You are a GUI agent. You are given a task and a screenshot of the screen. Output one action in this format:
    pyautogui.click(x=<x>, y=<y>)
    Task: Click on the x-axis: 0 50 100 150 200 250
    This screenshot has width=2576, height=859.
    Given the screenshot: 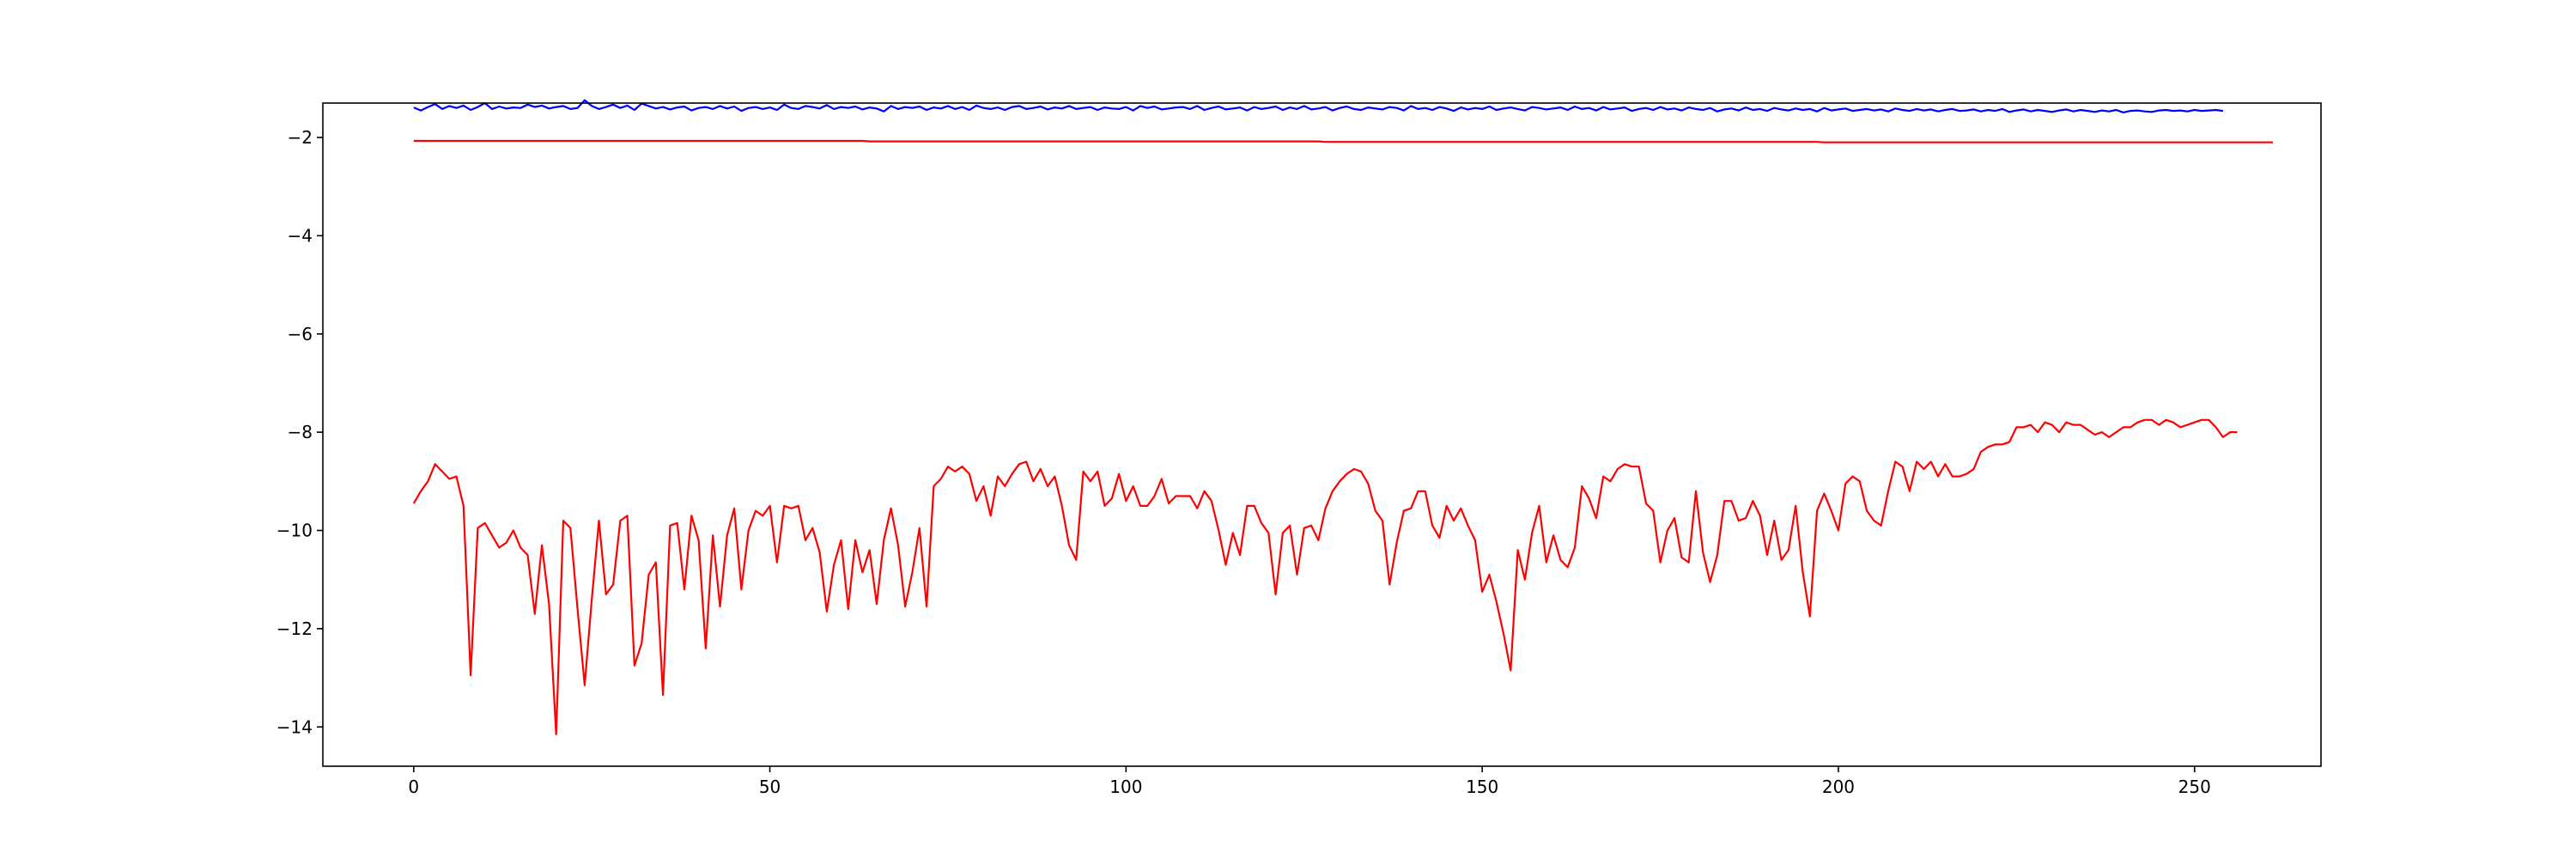 What is the action you would take?
    pyautogui.click(x=1309, y=781)
    